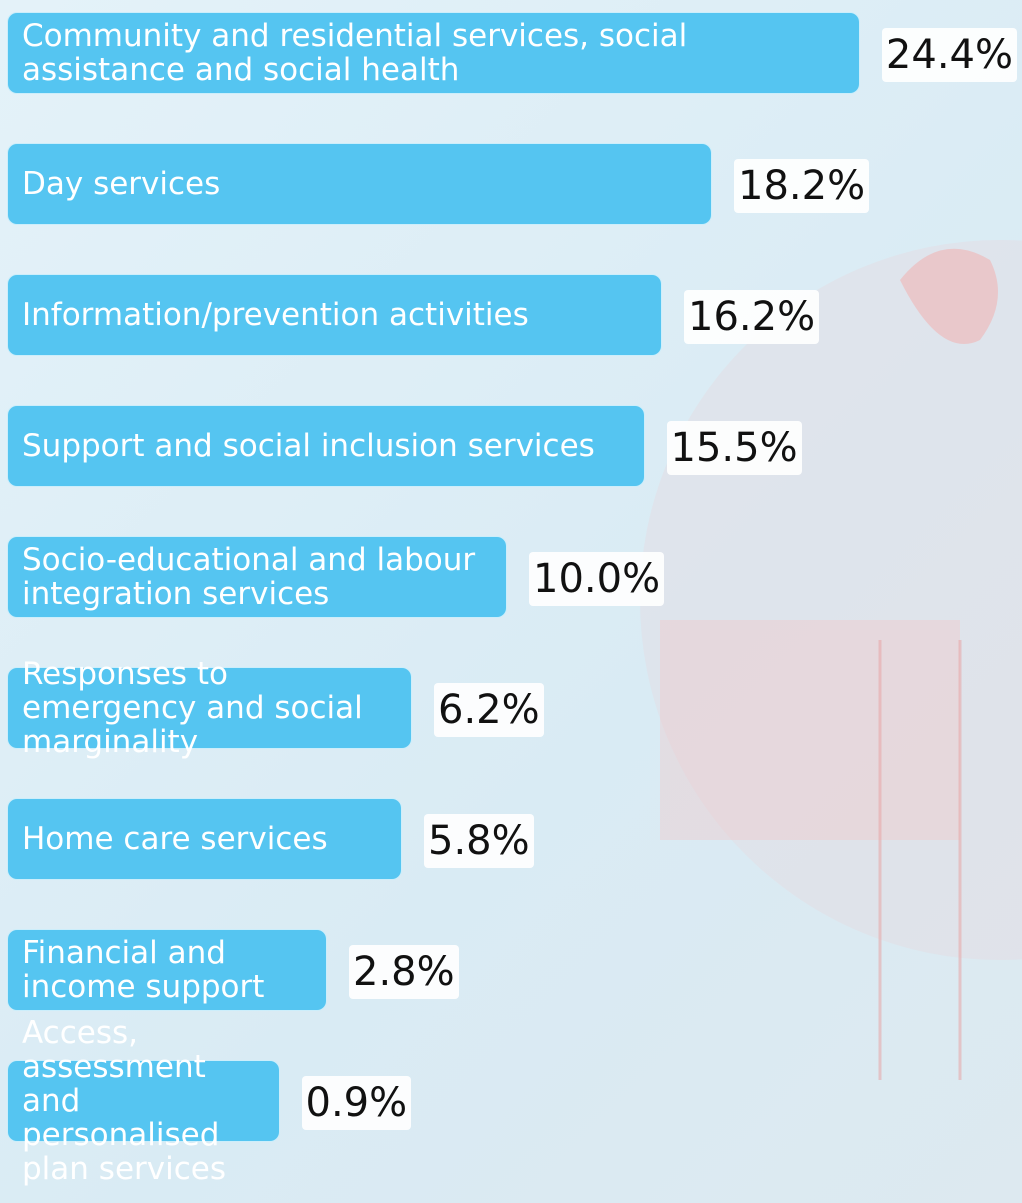 The width and height of the screenshot is (1022, 1203). I want to click on value-label: 18.2%, so click(802, 186).